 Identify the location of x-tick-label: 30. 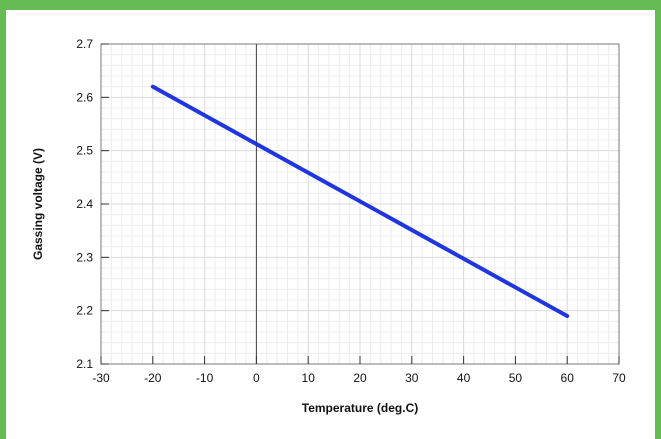
(412, 378).